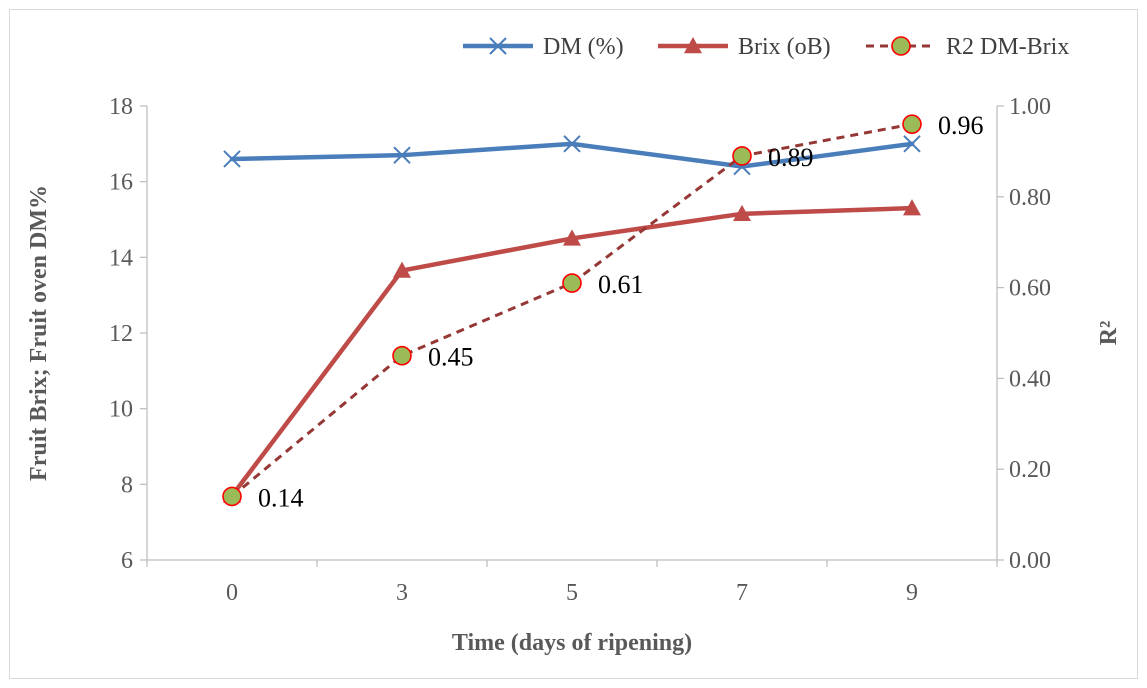 This screenshot has width=1147, height=688. I want to click on x-tick-label: 5, so click(572, 593).